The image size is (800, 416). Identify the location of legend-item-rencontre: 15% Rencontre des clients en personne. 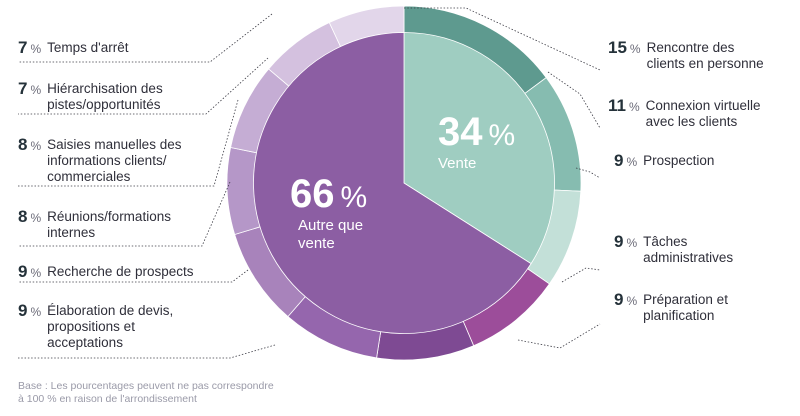
(686, 54).